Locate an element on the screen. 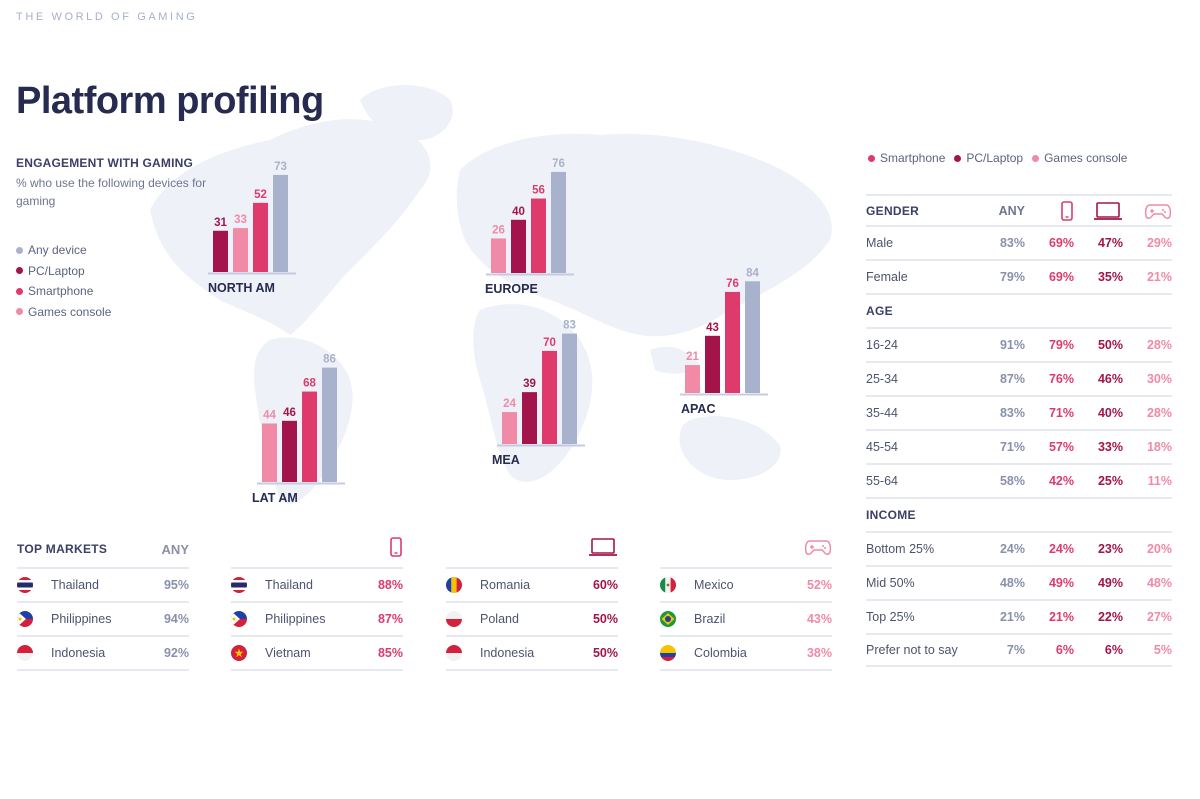 The width and height of the screenshot is (1200, 799). table-row: Female 79% 69% 35% 21% is located at coordinates (1019, 276).